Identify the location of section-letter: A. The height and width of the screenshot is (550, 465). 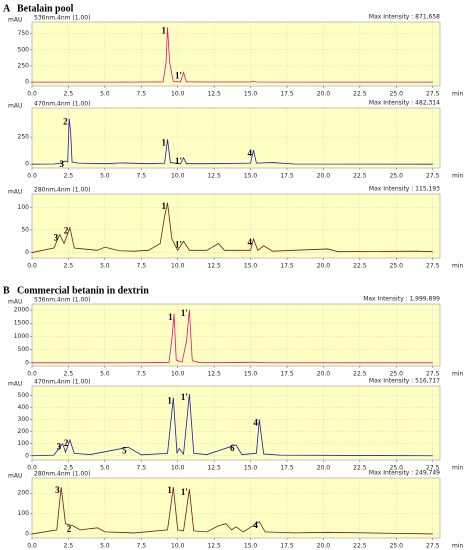
(7, 8).